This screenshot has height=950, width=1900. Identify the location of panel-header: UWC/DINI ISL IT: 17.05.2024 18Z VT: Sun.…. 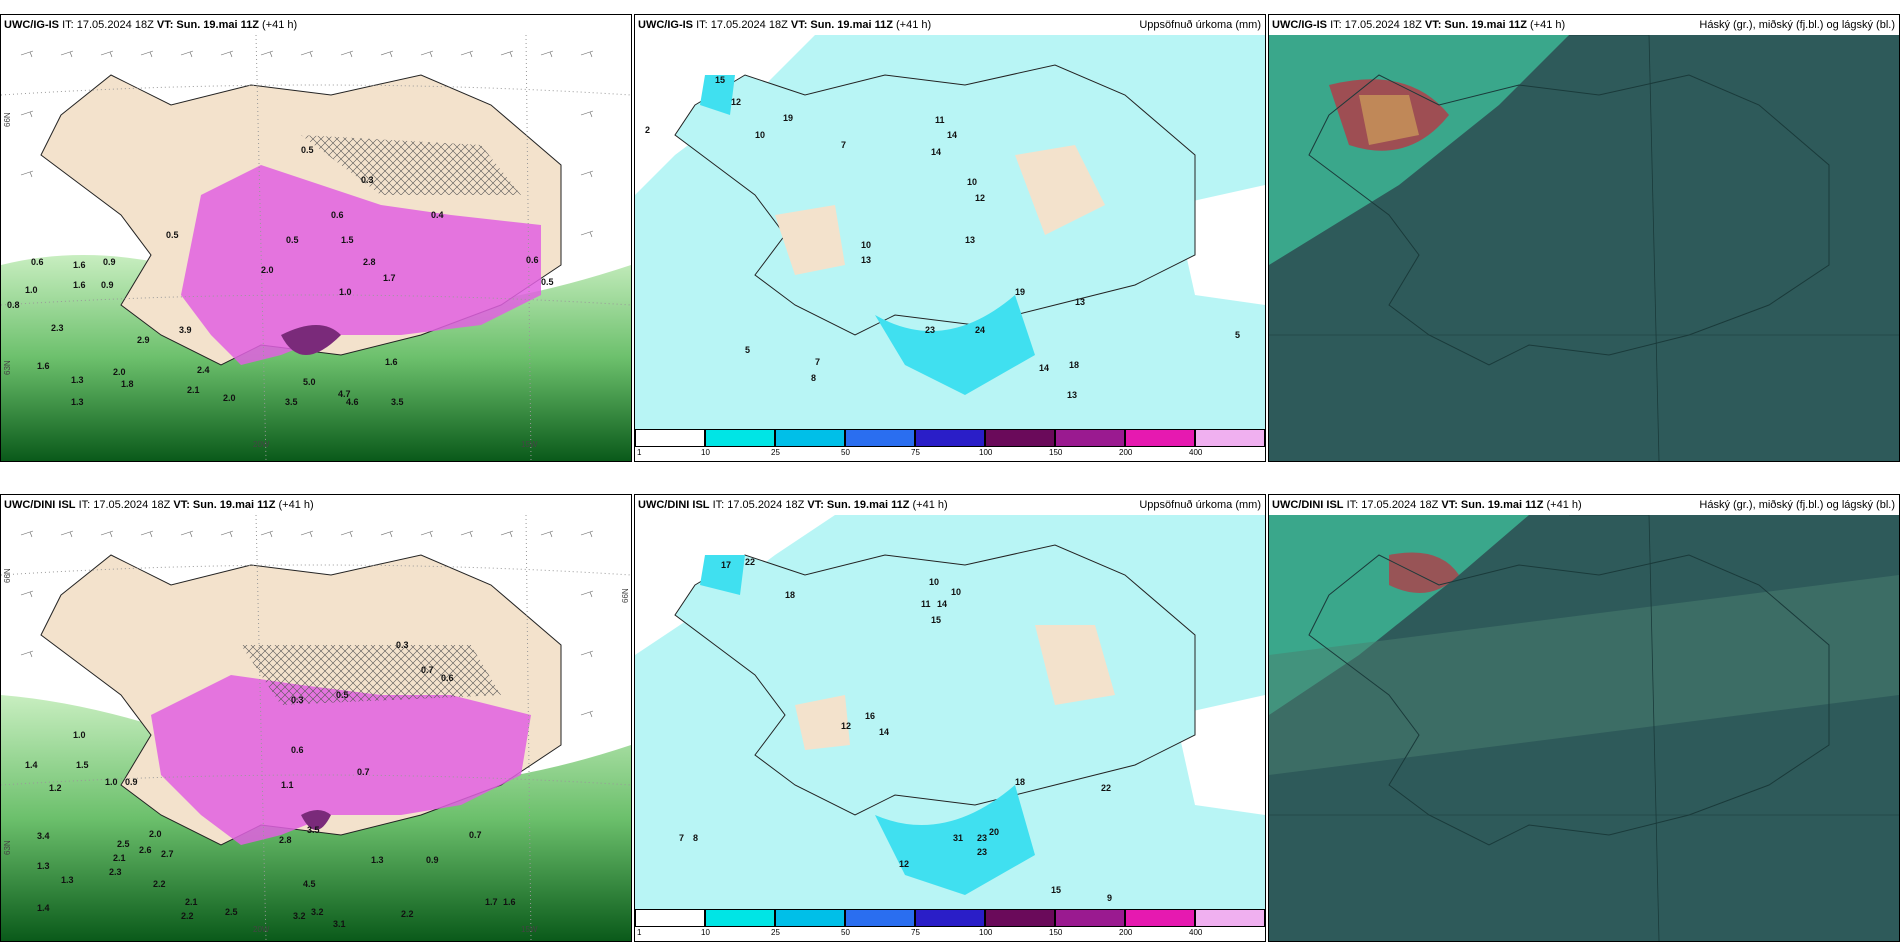
(950, 505).